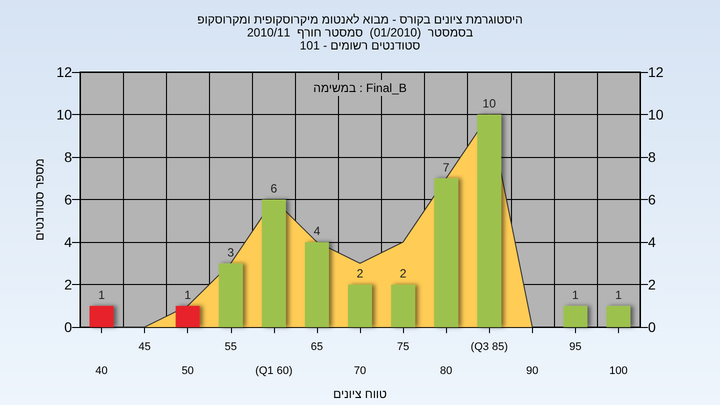  I want to click on y2-tick-label: 8, so click(652, 157).